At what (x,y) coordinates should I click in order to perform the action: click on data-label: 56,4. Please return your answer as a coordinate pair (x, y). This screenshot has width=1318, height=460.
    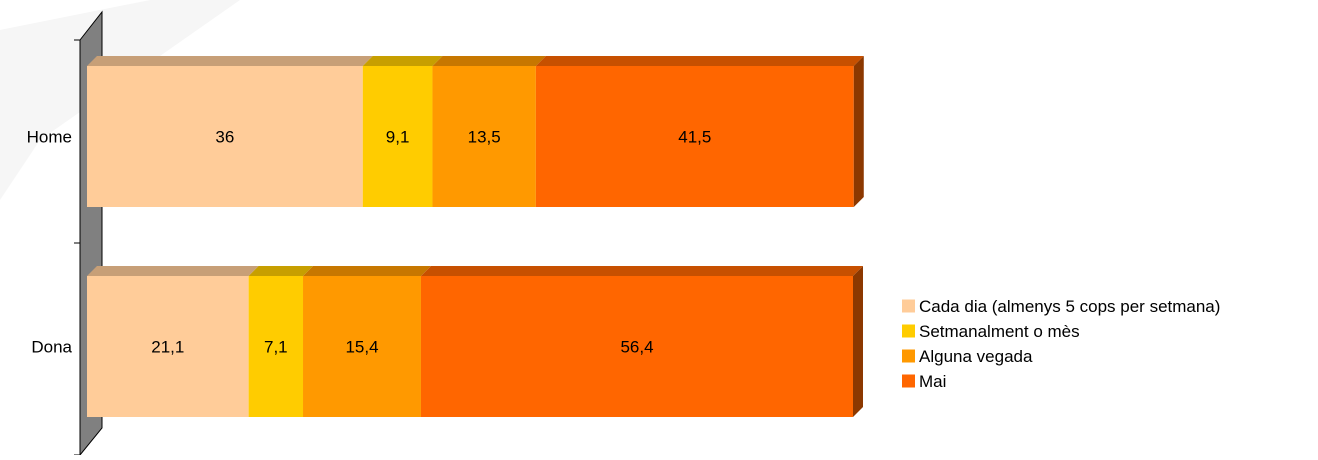
    Looking at the image, I should click on (636, 347).